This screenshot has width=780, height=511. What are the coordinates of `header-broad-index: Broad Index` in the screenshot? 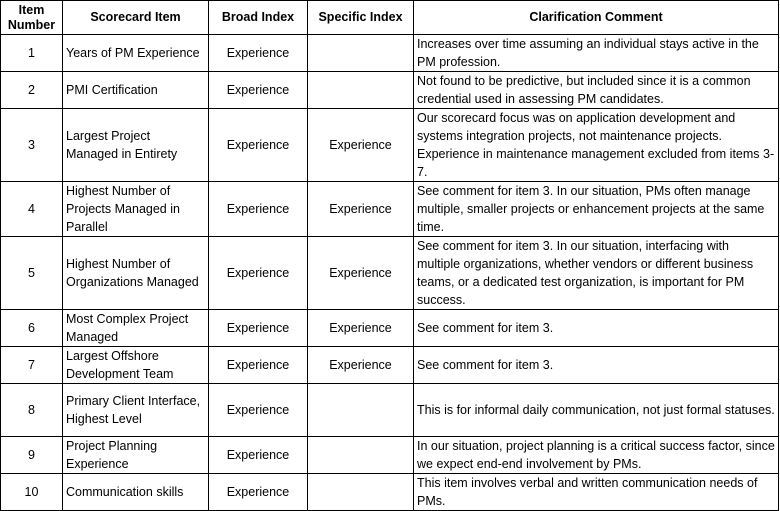 It's located at (258, 17).